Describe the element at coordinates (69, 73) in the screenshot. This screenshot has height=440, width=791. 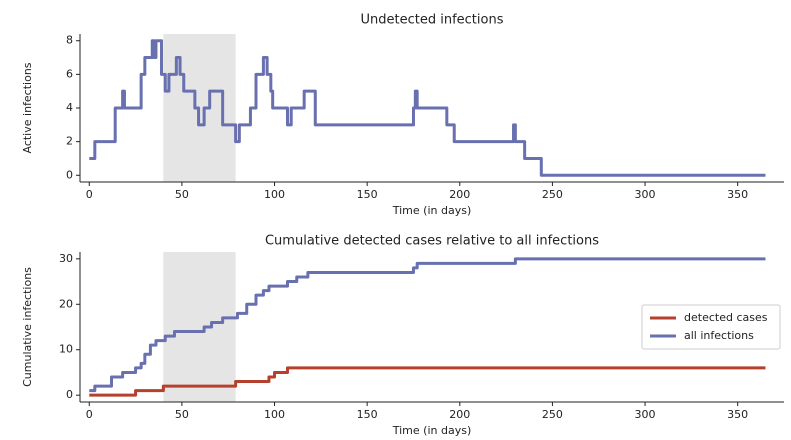
I see `y-tick-label: 6` at that location.